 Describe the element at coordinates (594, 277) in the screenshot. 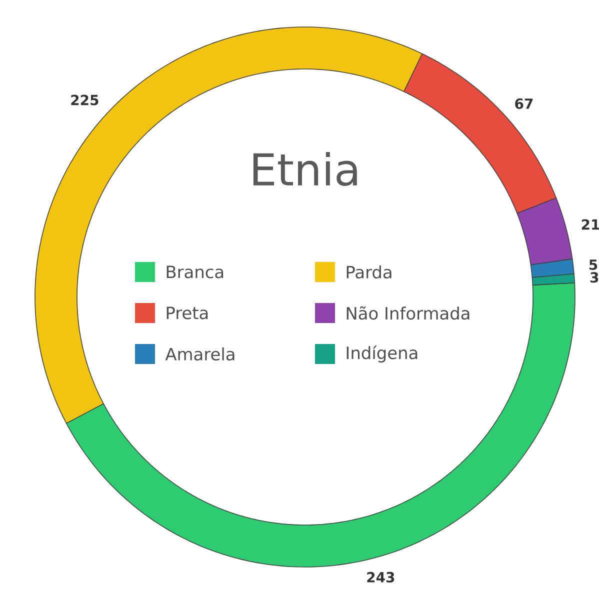

I see `data-label: 3` at that location.